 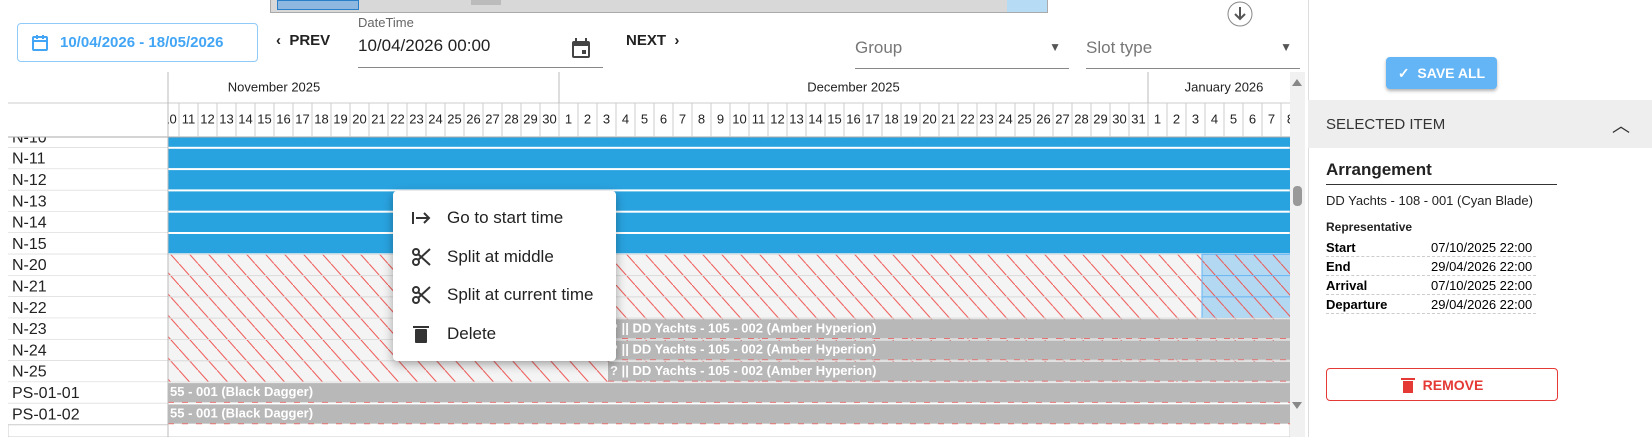 I want to click on detail-key: Departure, so click(x=1357, y=304).